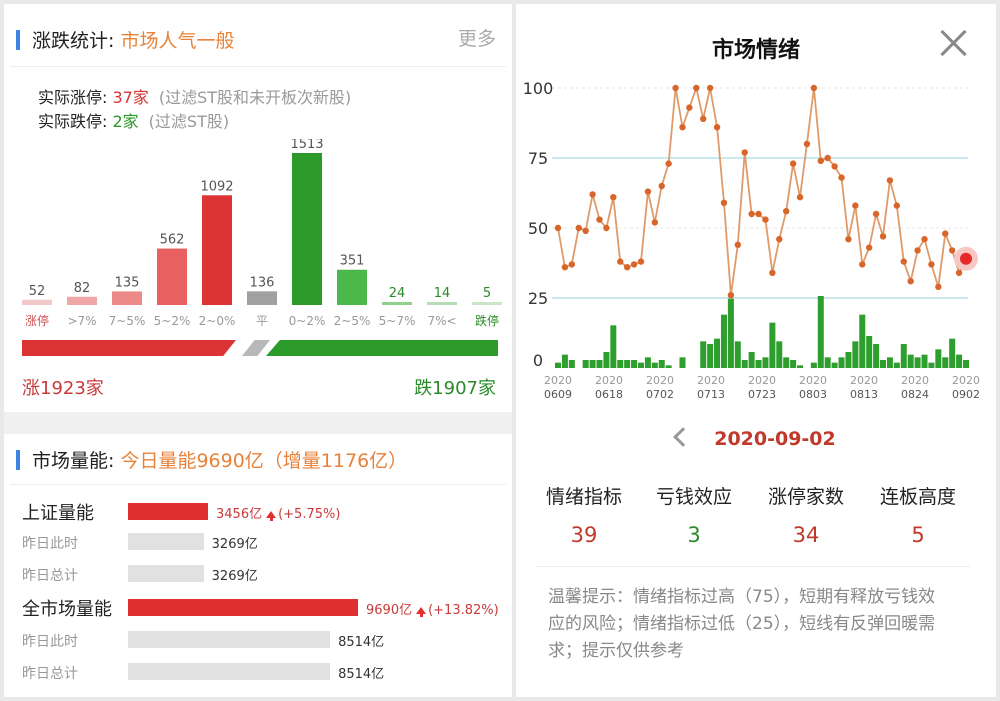 The width and height of the screenshot is (1000, 701). I want to click on bar-value-label: 562, so click(172, 240).